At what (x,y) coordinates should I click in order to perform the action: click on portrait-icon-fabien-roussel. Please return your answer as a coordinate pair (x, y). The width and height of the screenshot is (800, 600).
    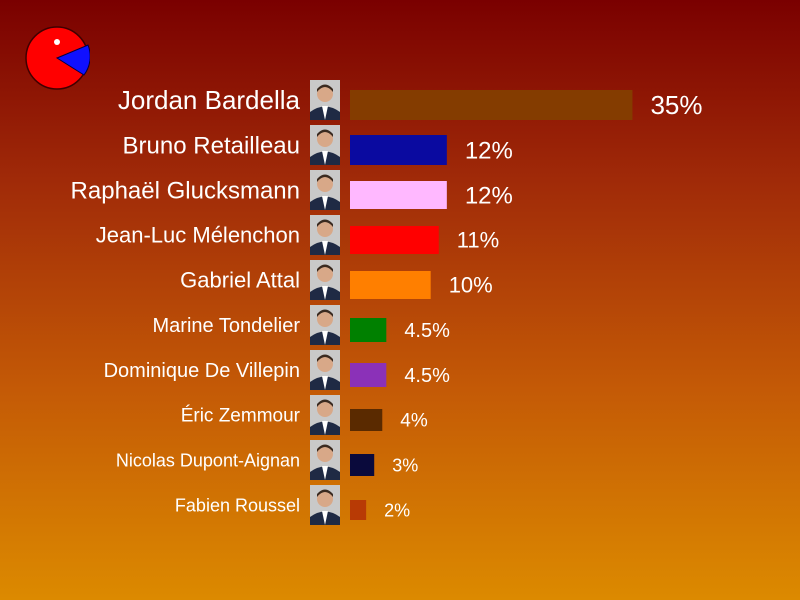
    Looking at the image, I should click on (325, 505).